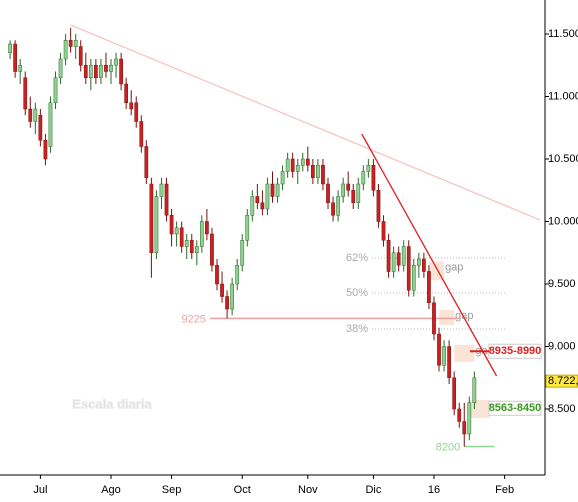 Image resolution: width=578 pixels, height=502 pixels. What do you see at coordinates (357, 258) in the screenshot?
I see `fib-label: 62%` at bounding box center [357, 258].